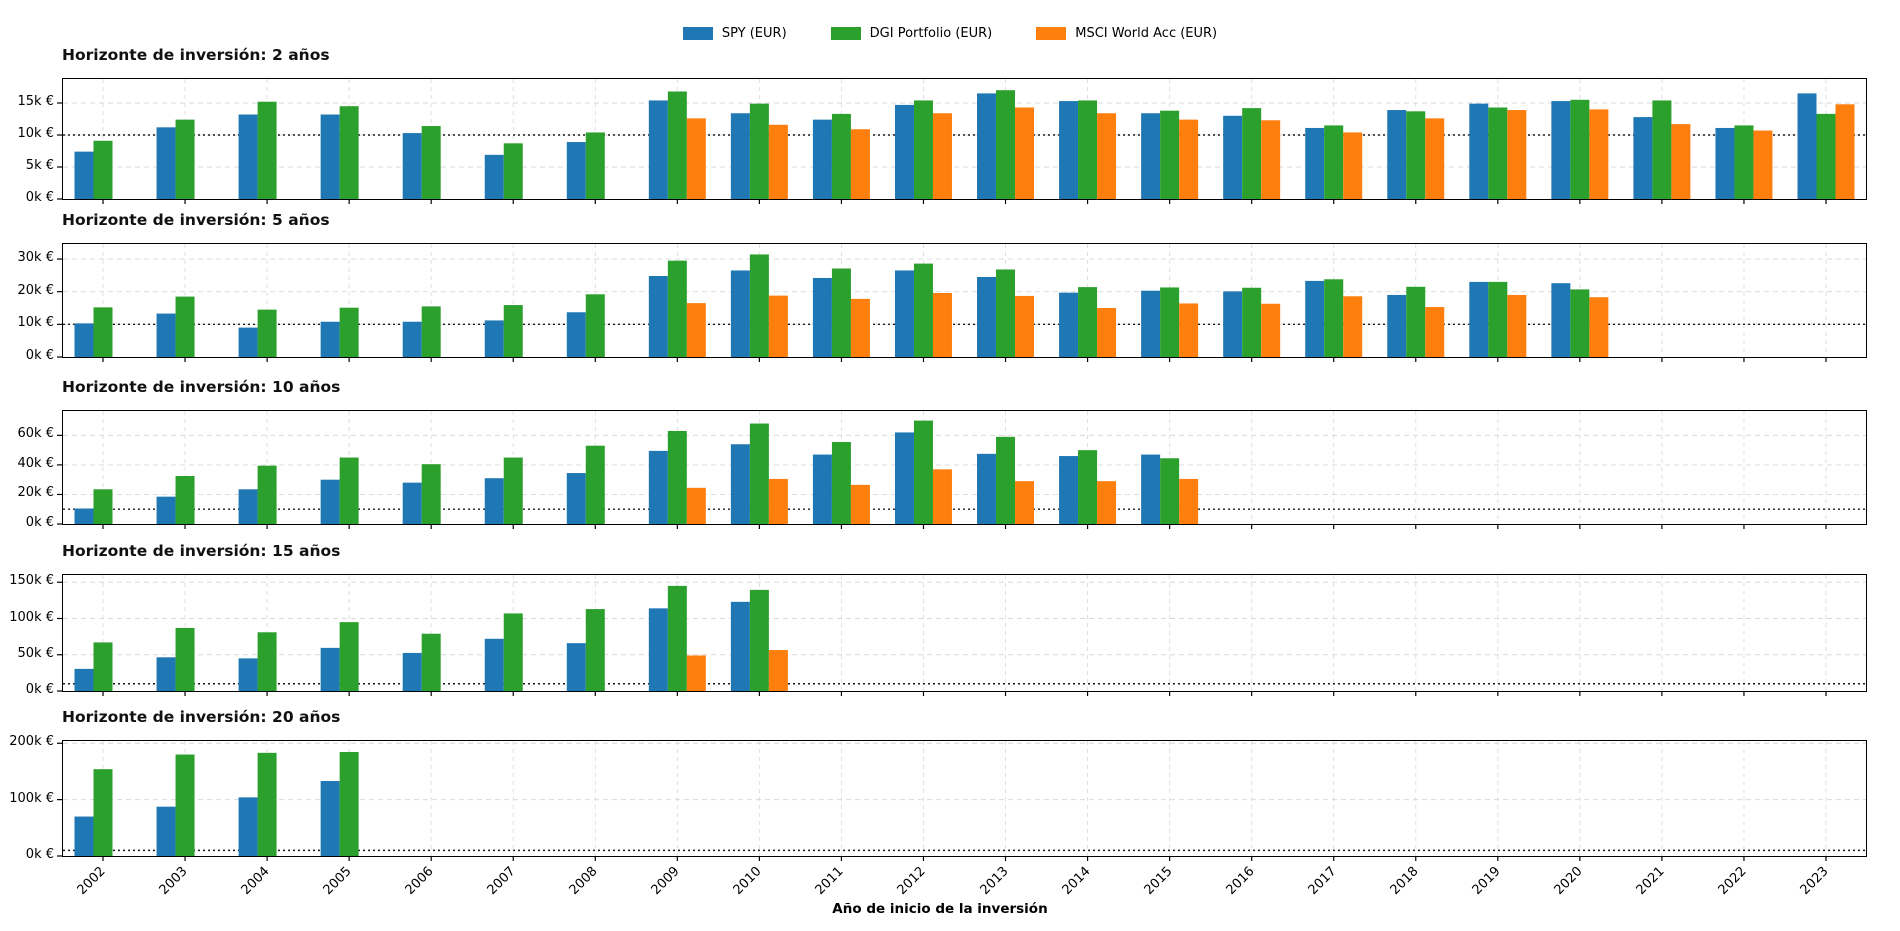  I want to click on bar-2023-series1, so click(1826, 156).